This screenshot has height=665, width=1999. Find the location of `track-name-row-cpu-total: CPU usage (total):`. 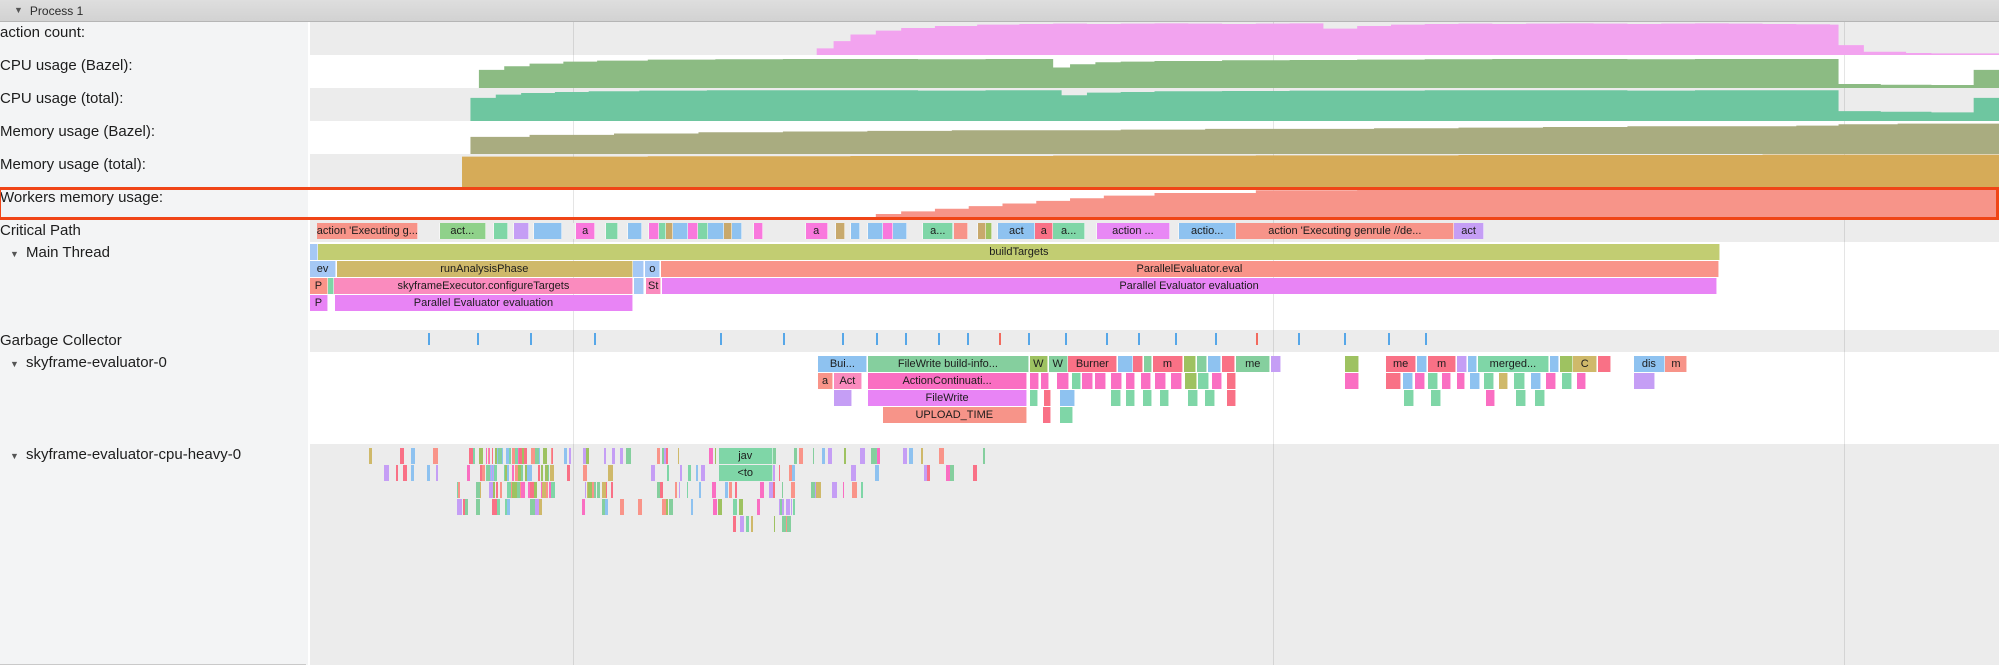

track-name-row-cpu-total: CPU usage (total): is located at coordinates (154, 104).